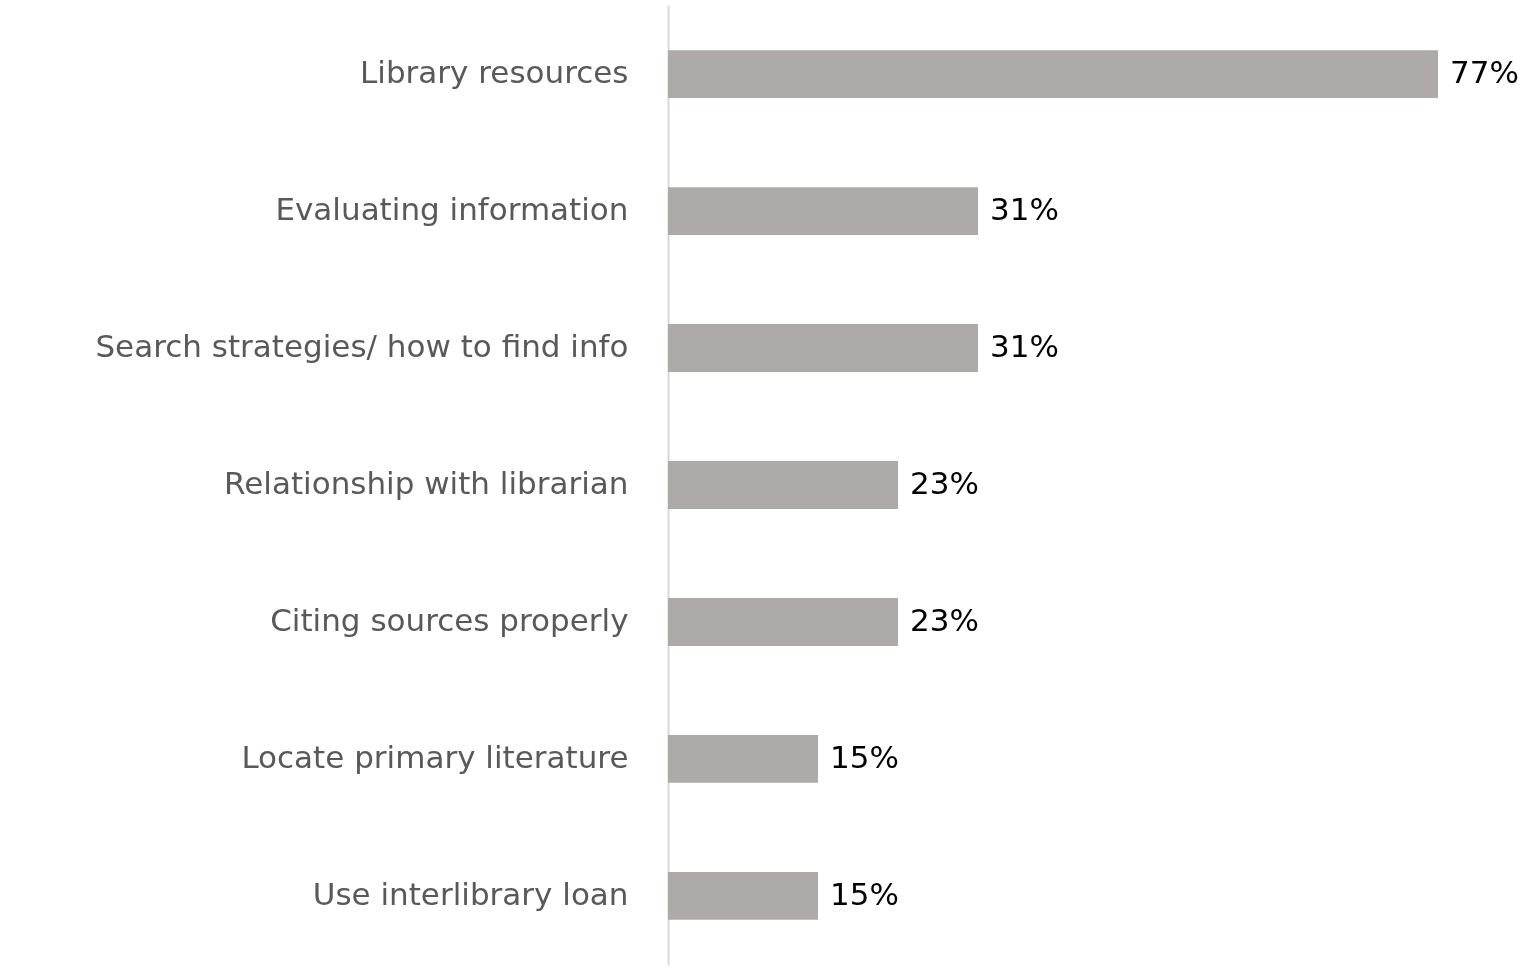  Describe the element at coordinates (470, 893) in the screenshot. I see `y-tick-label: Use interlibrary loan` at that location.